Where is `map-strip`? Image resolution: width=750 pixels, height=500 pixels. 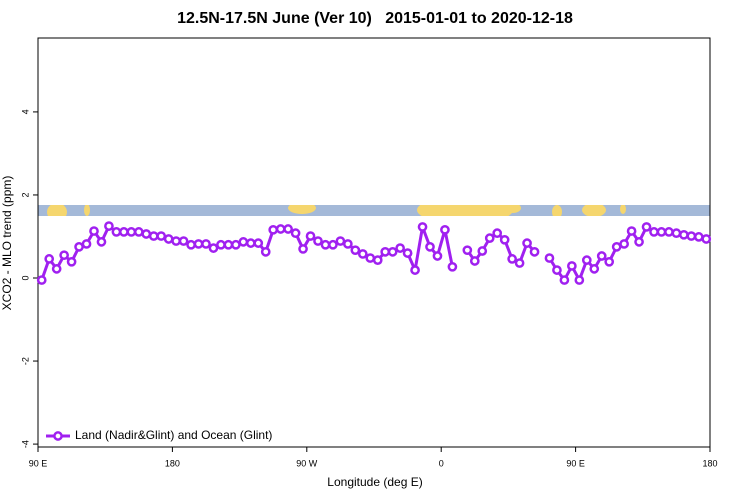 map-strip is located at coordinates (374, 210).